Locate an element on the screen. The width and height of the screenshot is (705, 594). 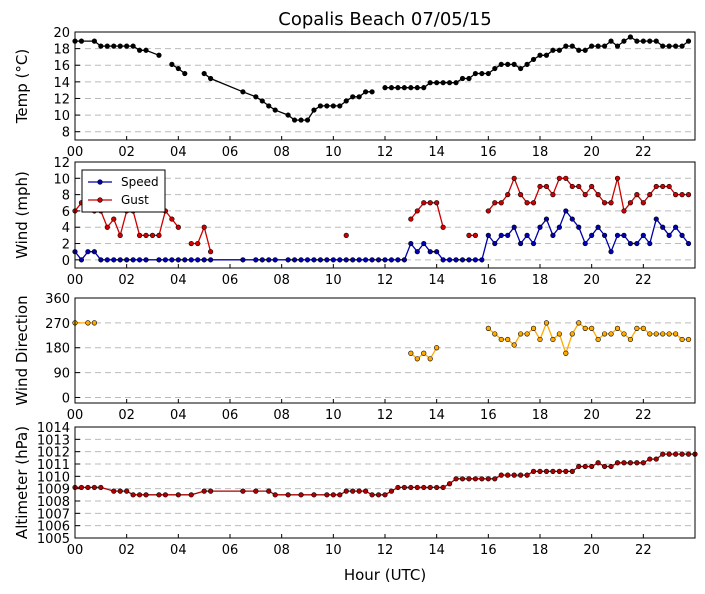
alt-xtick-label: 18 is located at coordinates (540, 550).